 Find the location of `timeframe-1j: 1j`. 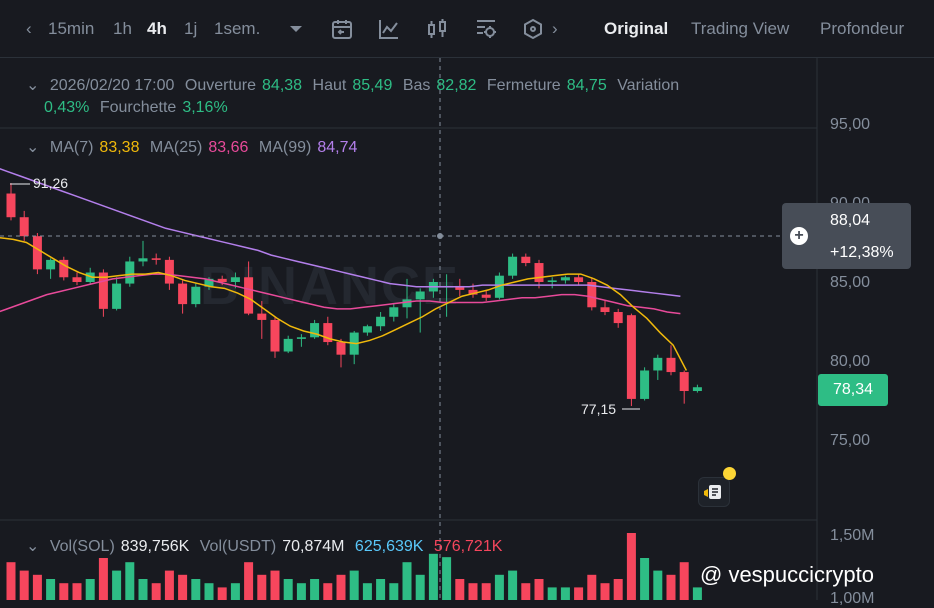

timeframe-1j: 1j is located at coordinates (191, 28).